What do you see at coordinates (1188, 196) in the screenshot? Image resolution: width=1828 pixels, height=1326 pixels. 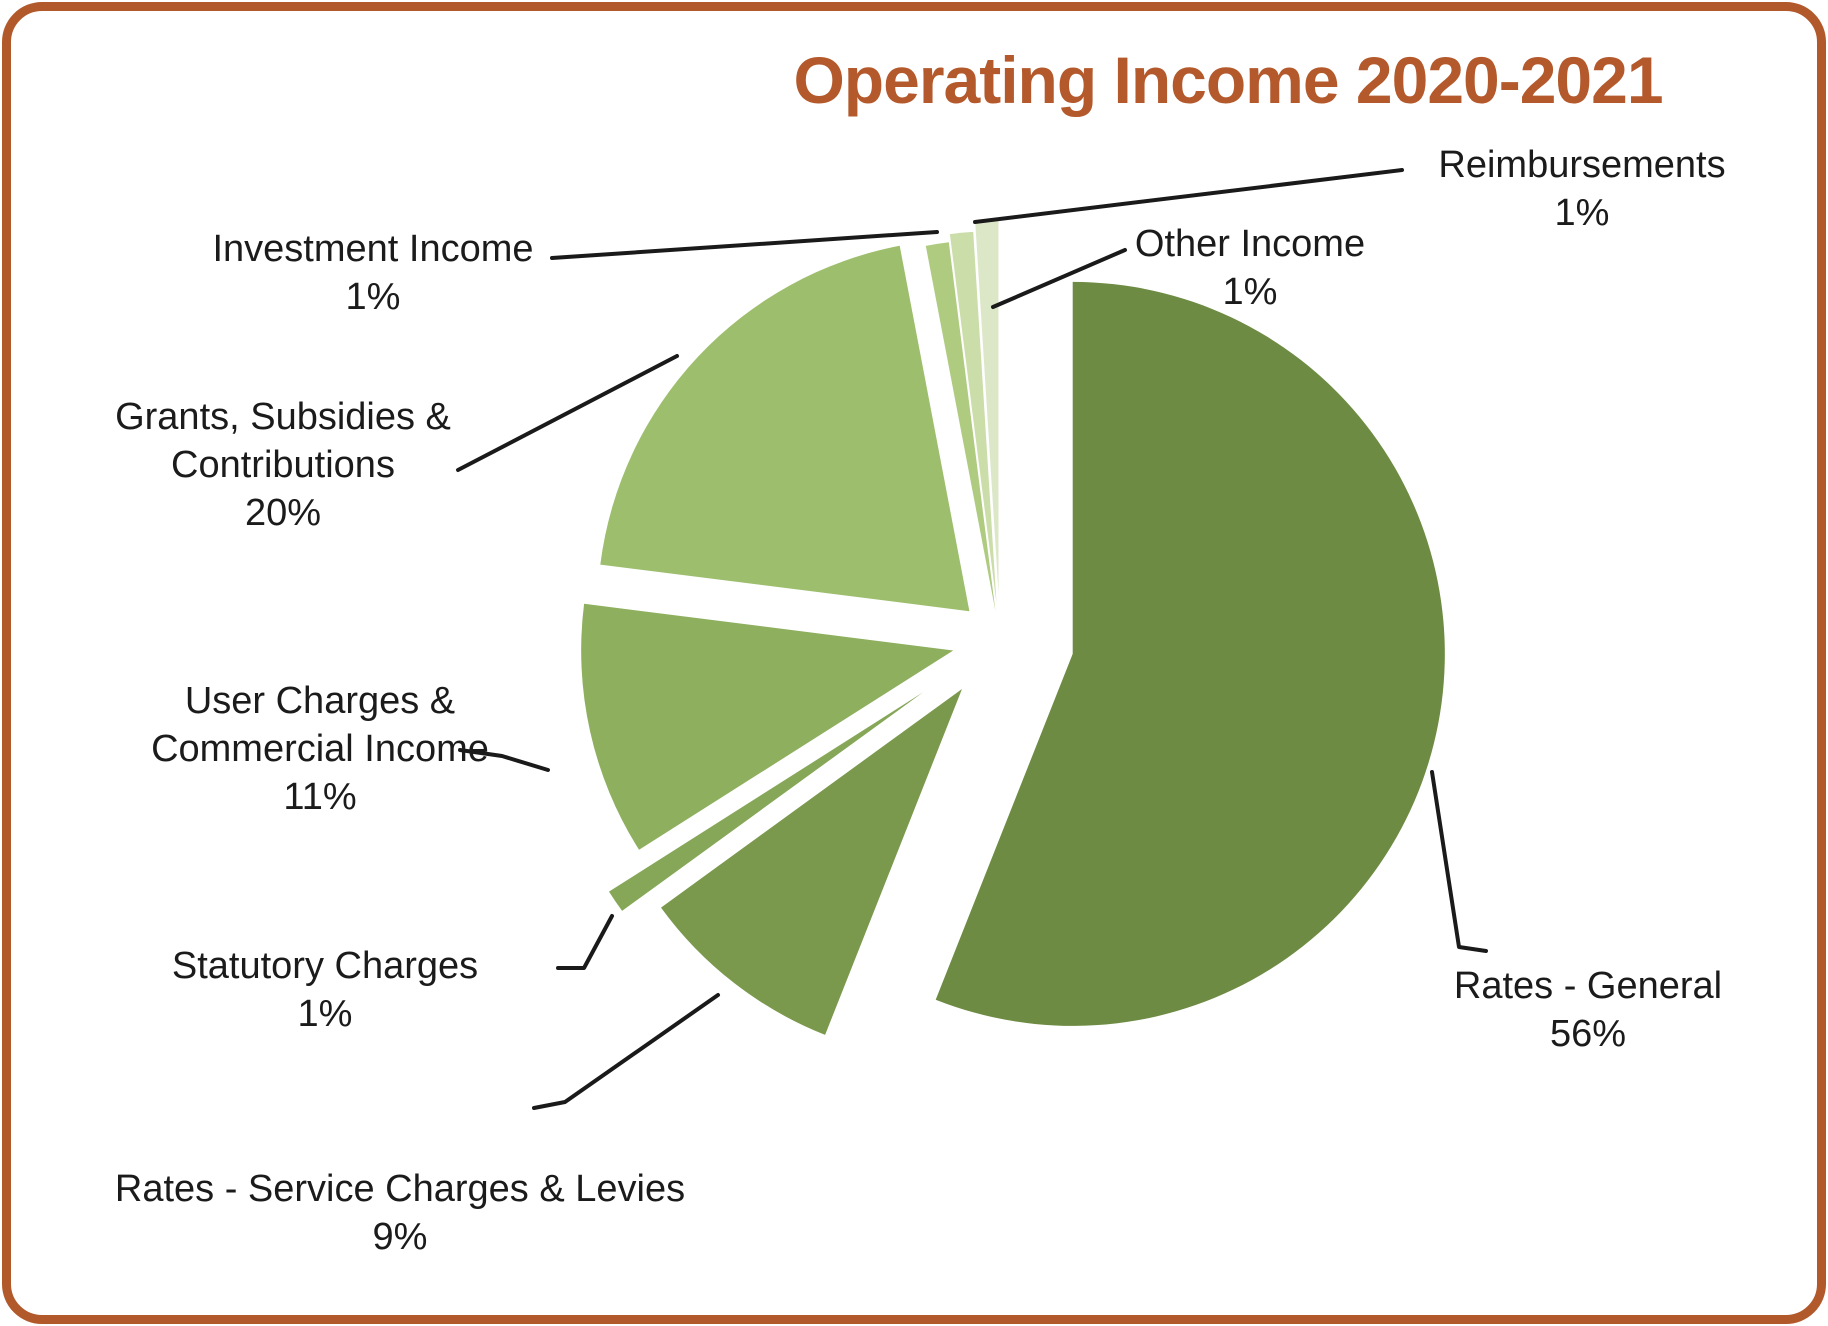 I see `leader-line-reimbursements` at bounding box center [1188, 196].